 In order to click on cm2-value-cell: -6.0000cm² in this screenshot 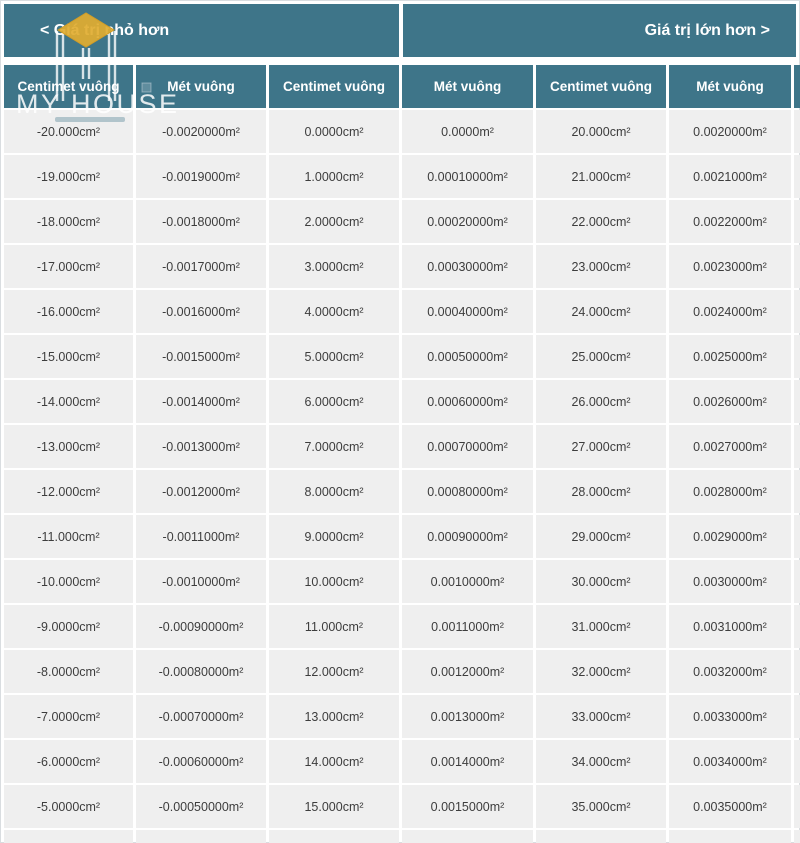, I will do `click(68, 761)`.